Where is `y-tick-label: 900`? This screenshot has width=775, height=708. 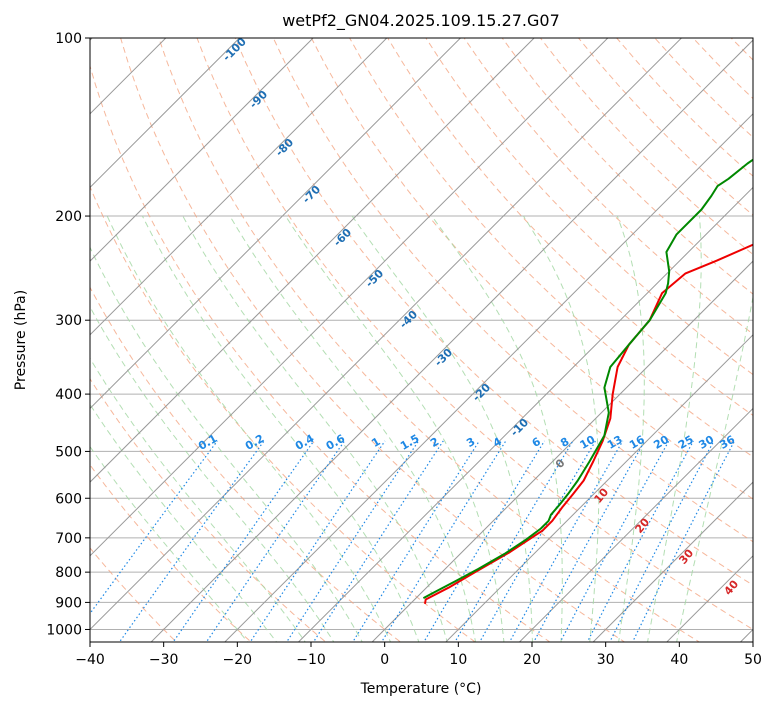
y-tick-label: 900 is located at coordinates (68, 603).